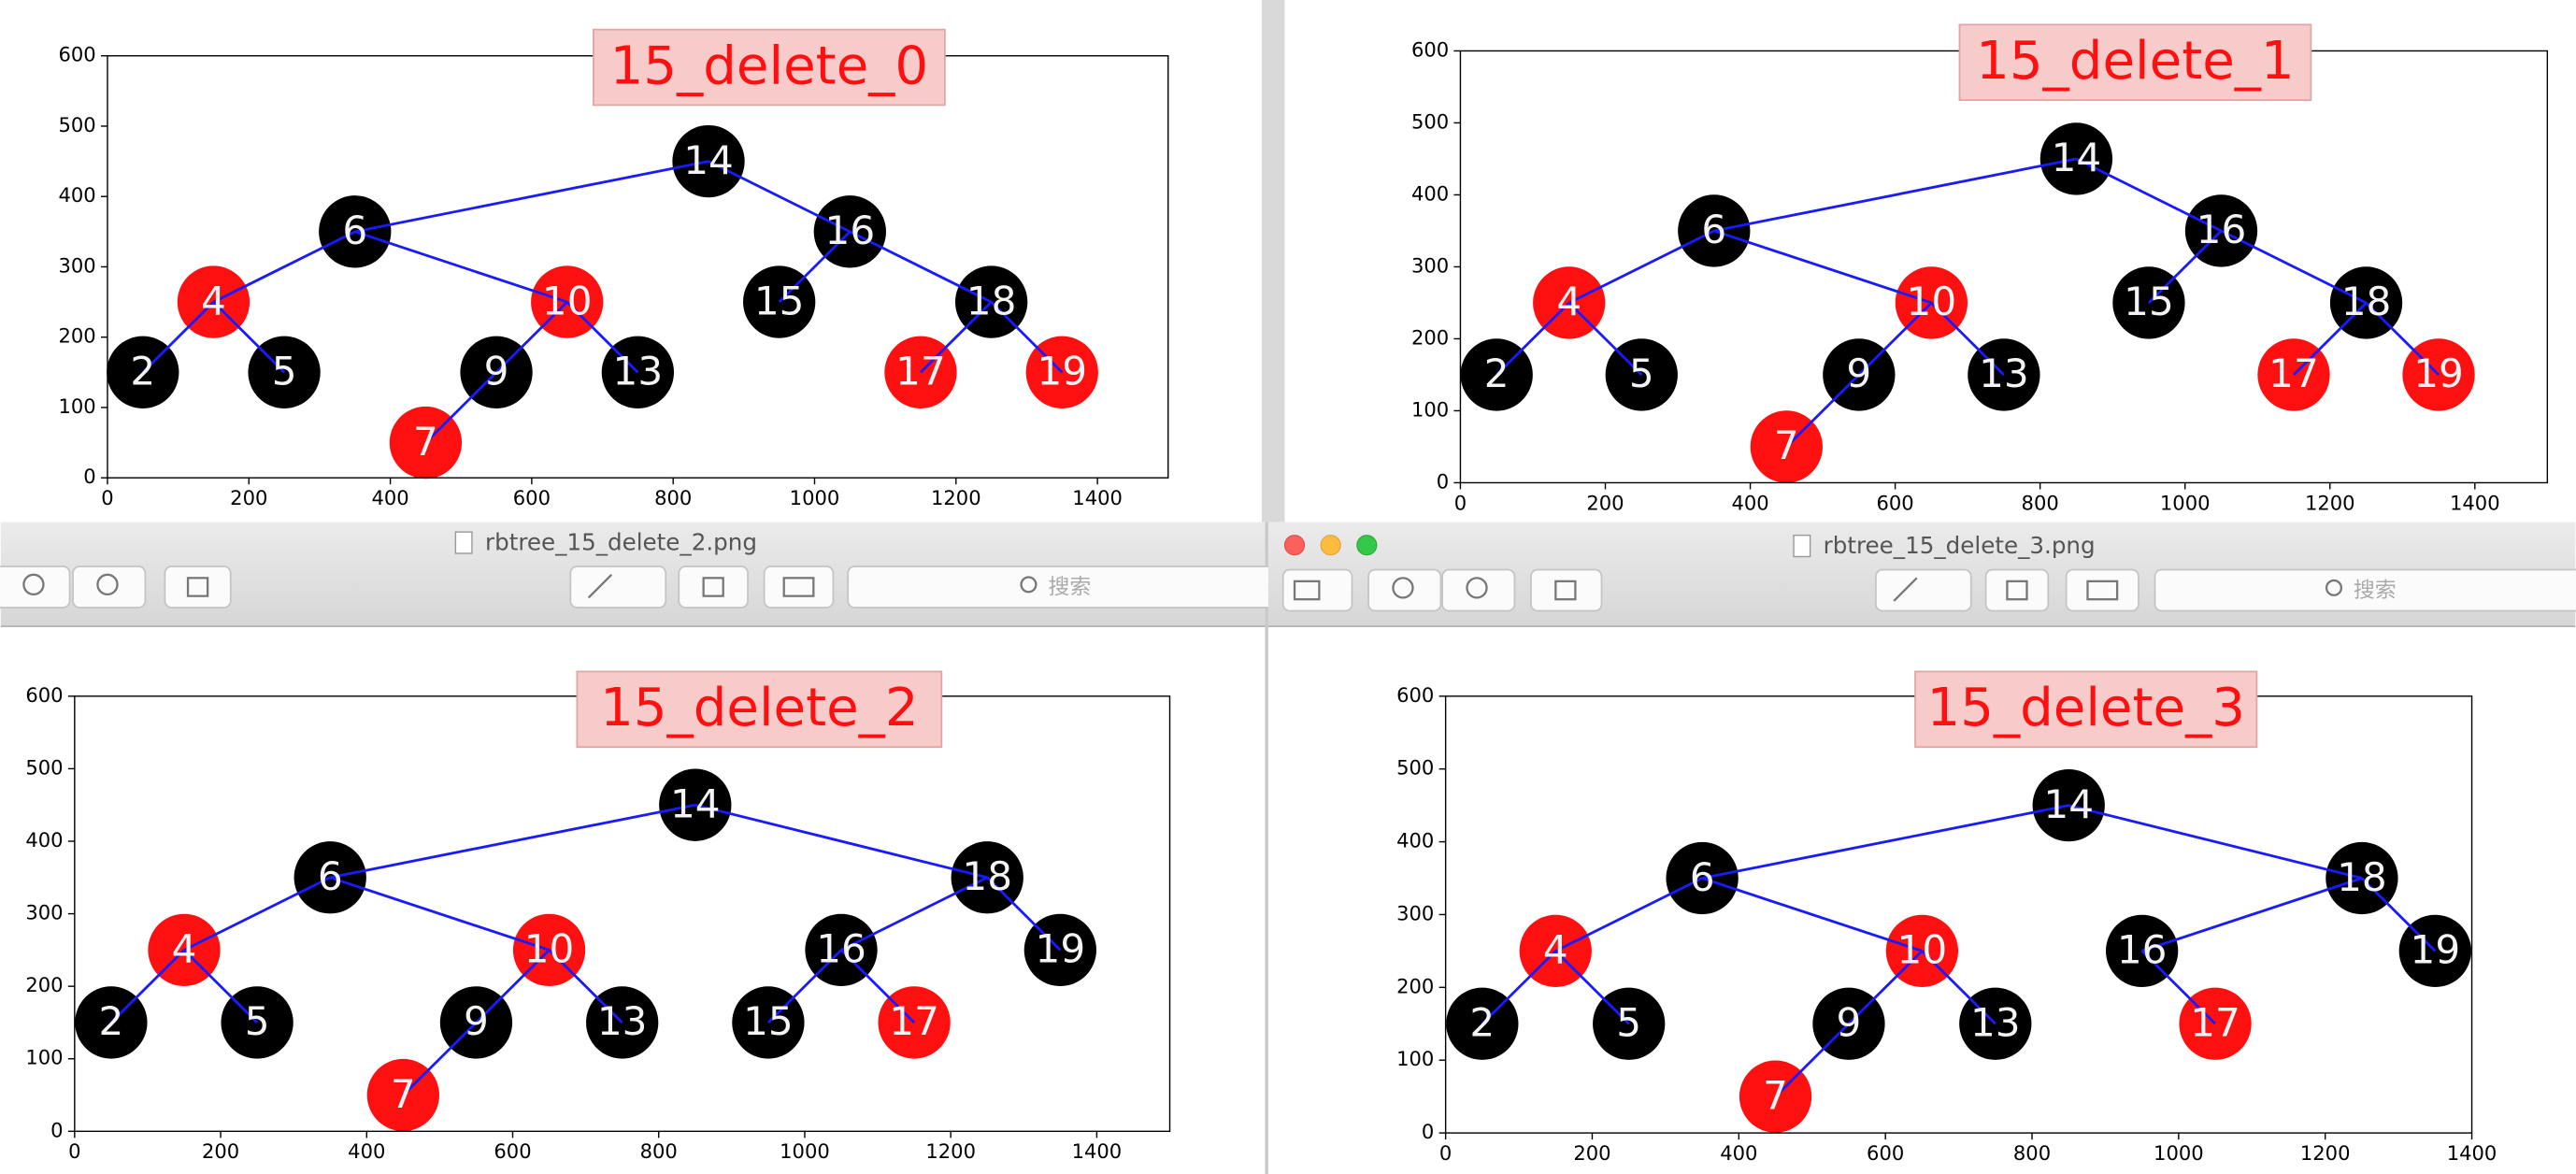 The height and width of the screenshot is (1174, 2576). What do you see at coordinates (1367, 545) in the screenshot?
I see `zoom-button` at bounding box center [1367, 545].